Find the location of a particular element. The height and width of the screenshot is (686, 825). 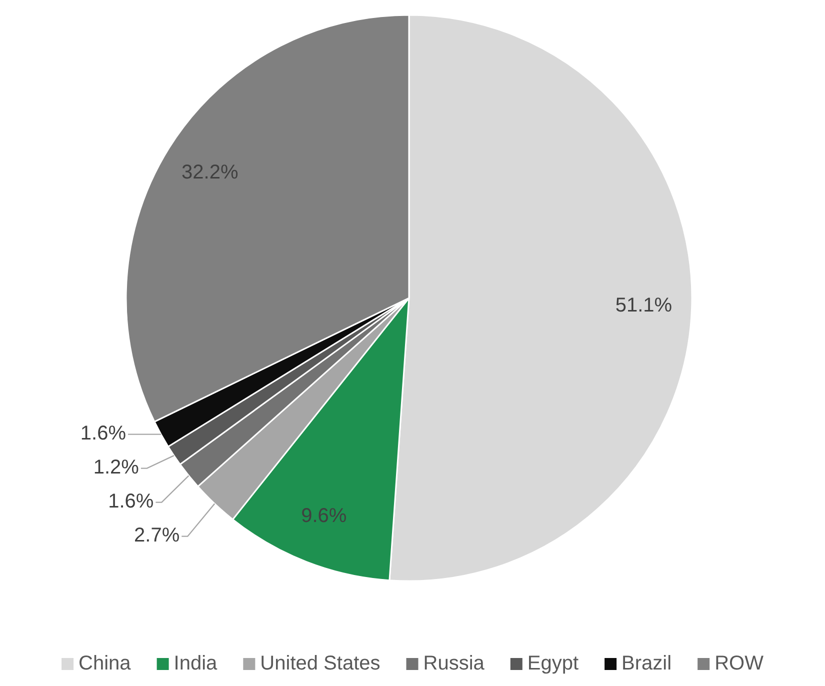

data-label: 2.7% is located at coordinates (157, 535).